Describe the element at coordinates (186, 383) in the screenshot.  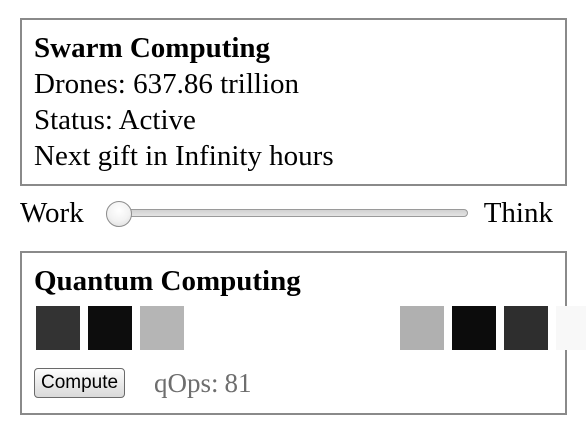
I see `qops-label: qOps:` at that location.